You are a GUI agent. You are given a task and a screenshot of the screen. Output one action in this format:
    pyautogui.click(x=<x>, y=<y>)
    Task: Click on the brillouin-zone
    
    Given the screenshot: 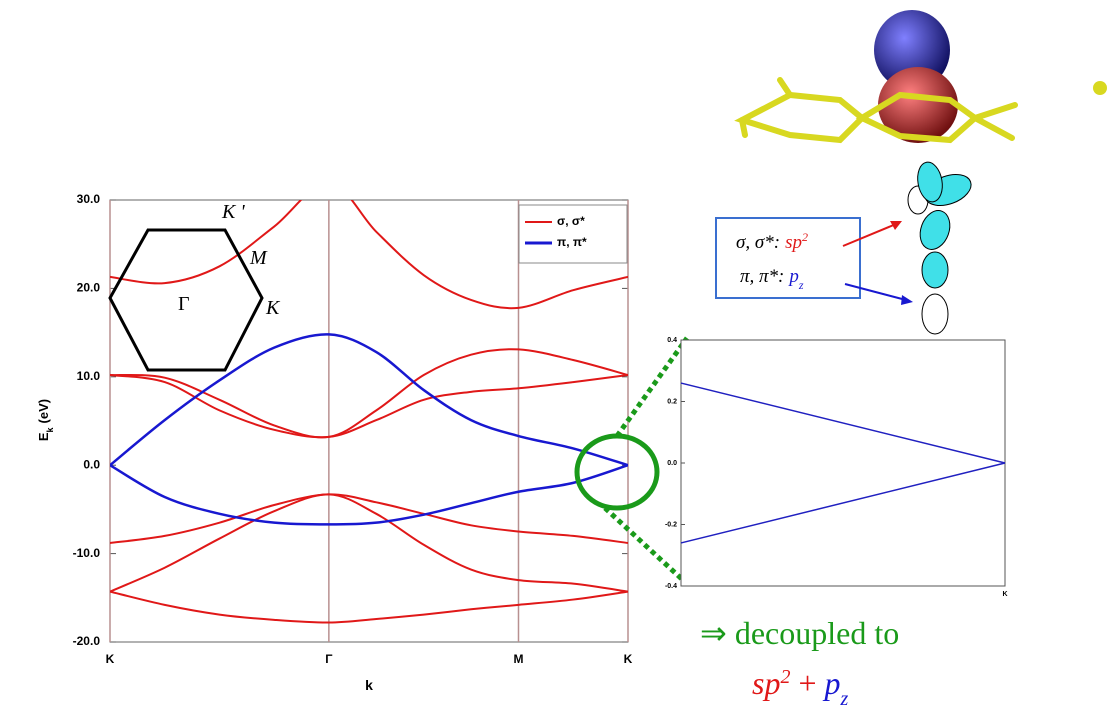 What is the action you would take?
    pyautogui.click(x=186, y=300)
    